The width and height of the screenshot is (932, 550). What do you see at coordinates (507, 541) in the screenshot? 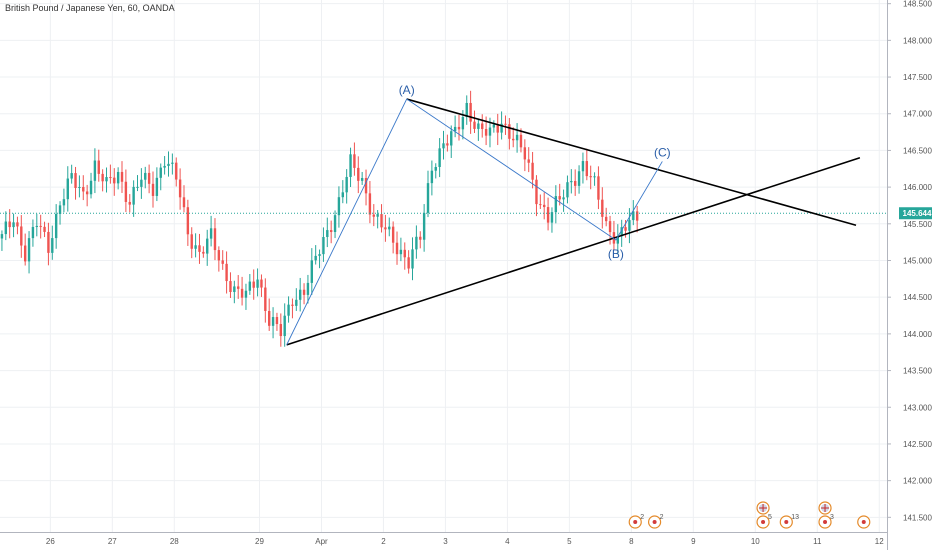
I see `time-tick-label: 4` at bounding box center [507, 541].